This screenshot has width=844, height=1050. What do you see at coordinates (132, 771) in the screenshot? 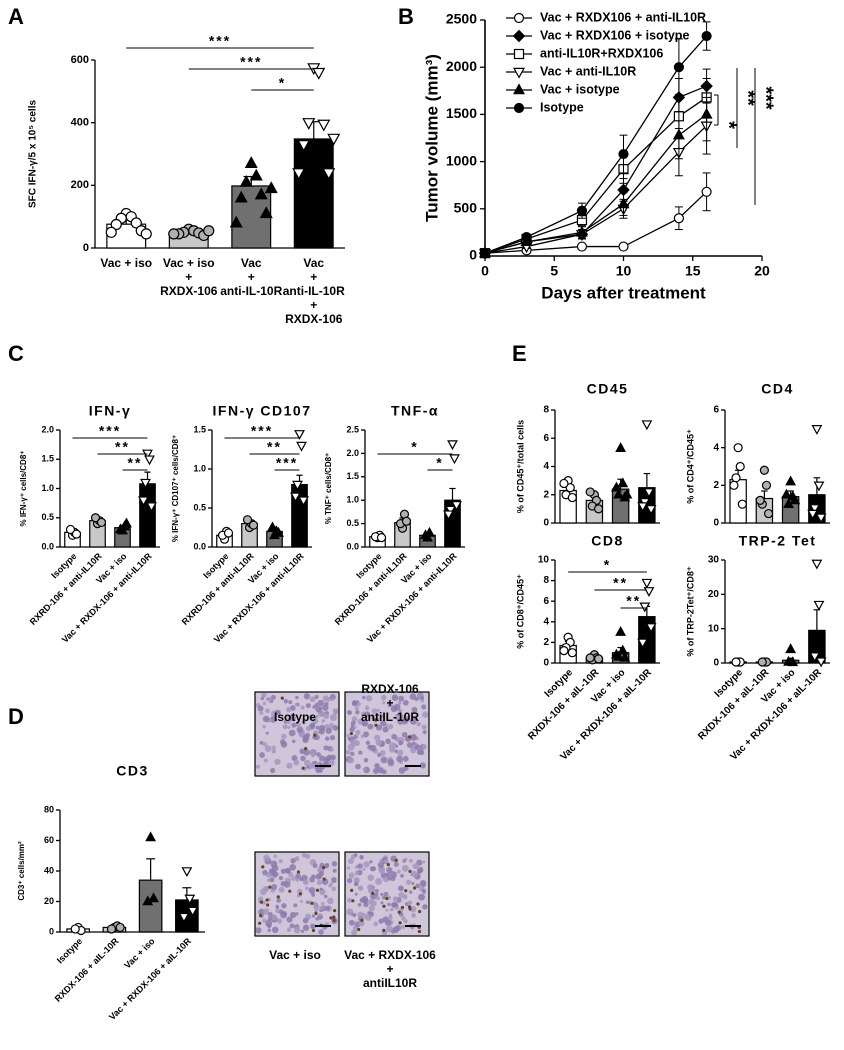
I see `chart-title: CD3` at bounding box center [132, 771].